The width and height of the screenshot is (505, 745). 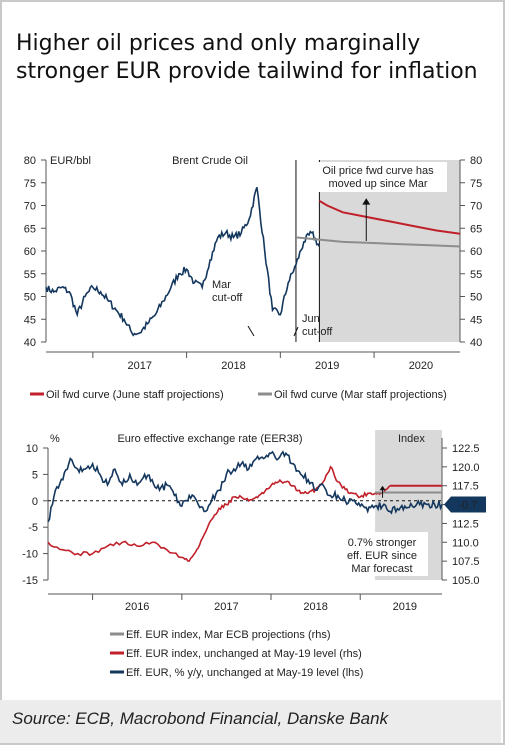 I want to click on y-tick-label-left: 65, so click(x=30, y=229).